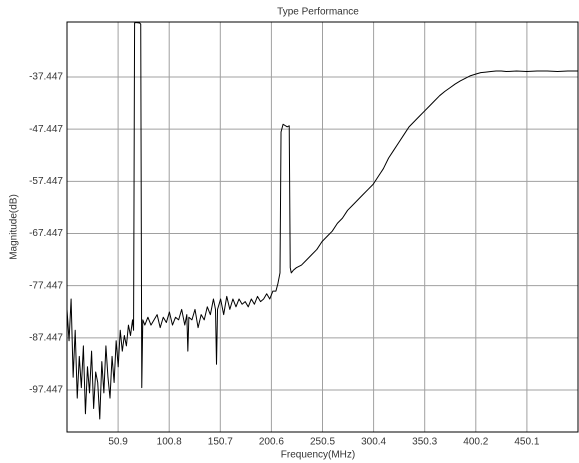 The height and width of the screenshot is (463, 579). Describe the element at coordinates (373, 442) in the screenshot. I see `x-tick-label: 300.4` at that location.